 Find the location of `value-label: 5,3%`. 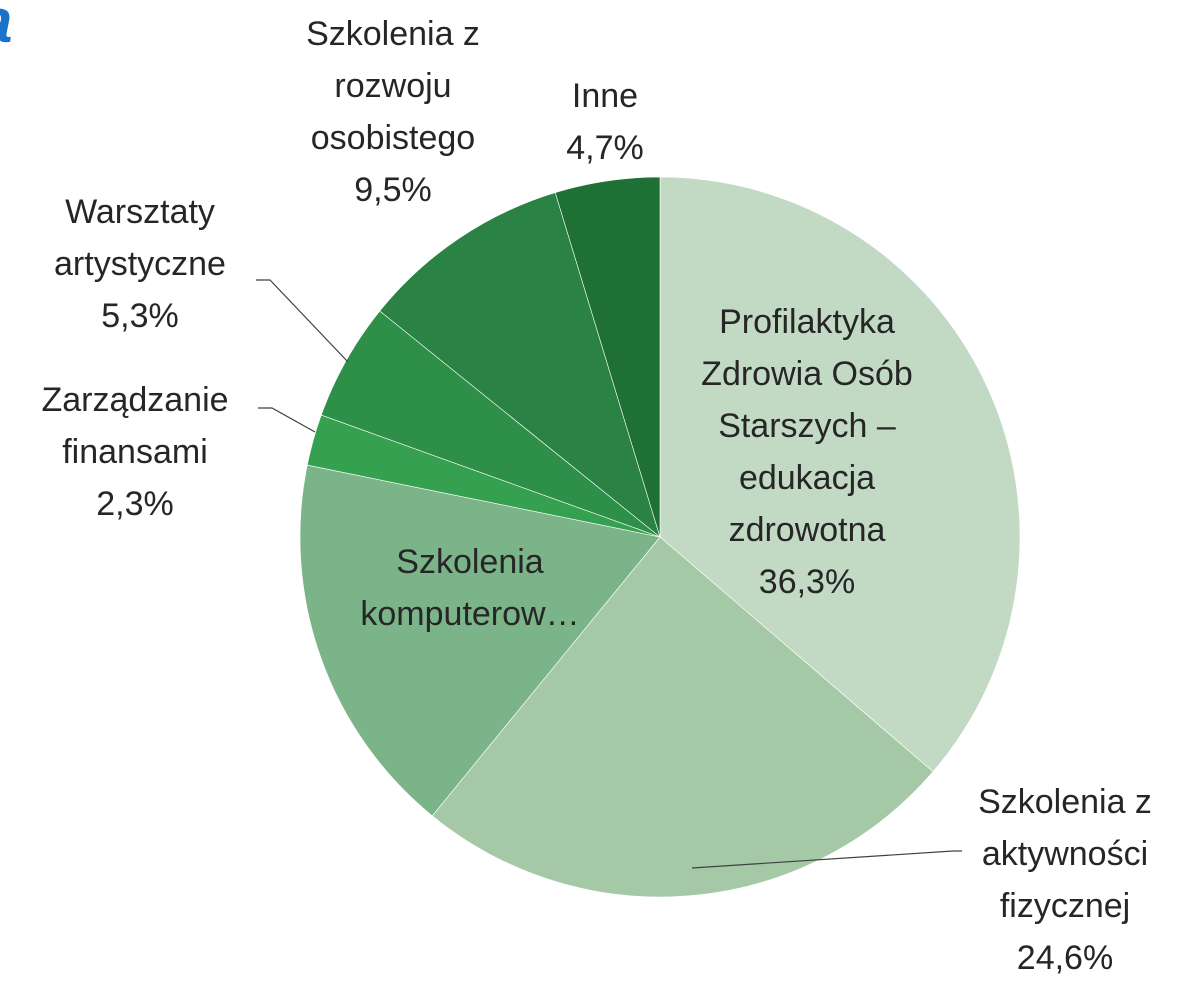

value-label: 5,3% is located at coordinates (140, 316).